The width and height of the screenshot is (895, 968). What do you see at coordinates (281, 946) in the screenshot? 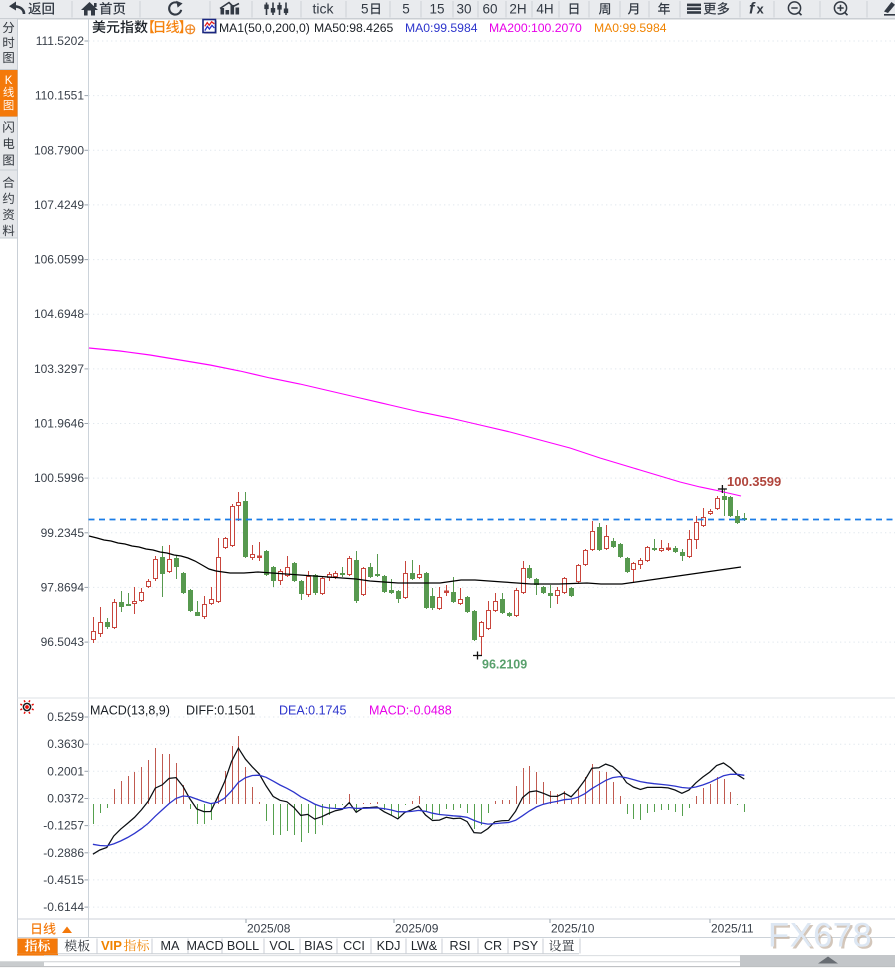
I see `svg-text: VOL` at bounding box center [281, 946].